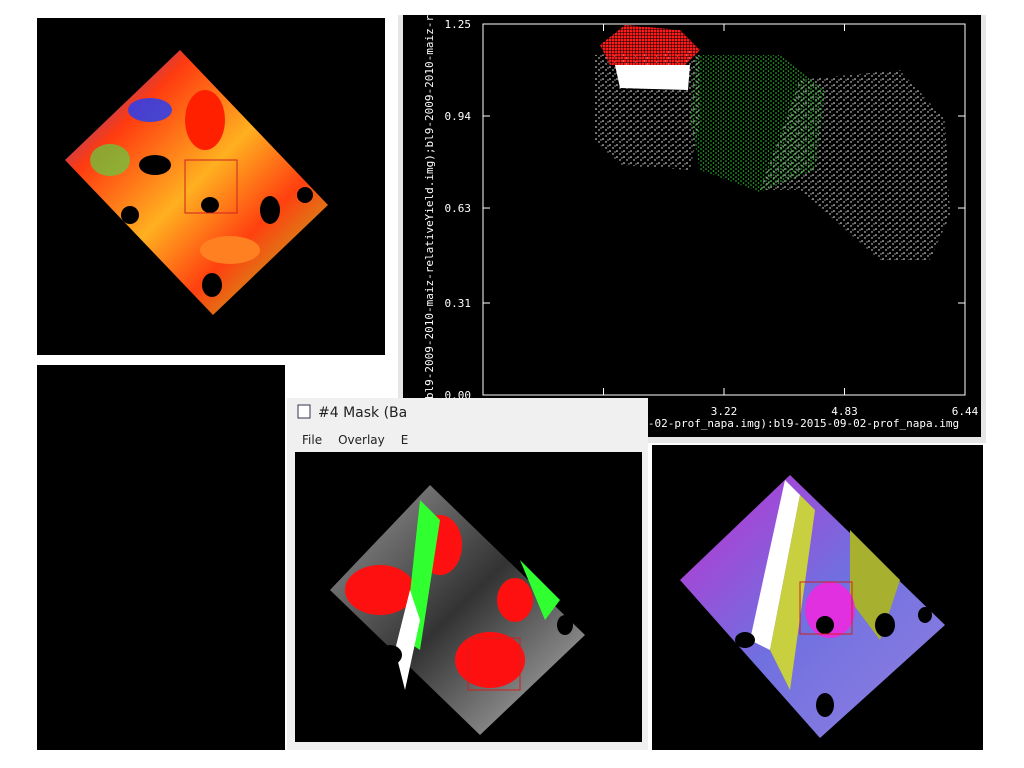  I want to click on empty-panel, so click(161, 557).